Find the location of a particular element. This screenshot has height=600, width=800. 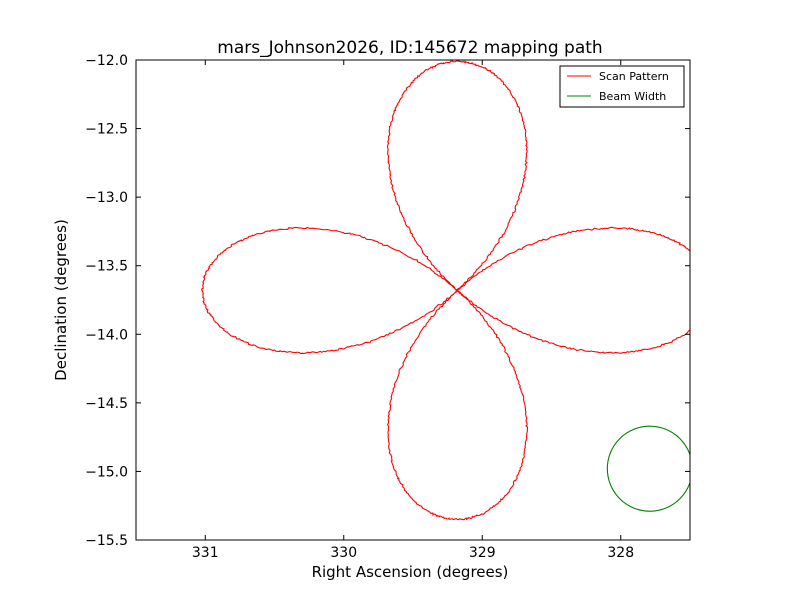

x-tick-label: 329 is located at coordinates (482, 553).